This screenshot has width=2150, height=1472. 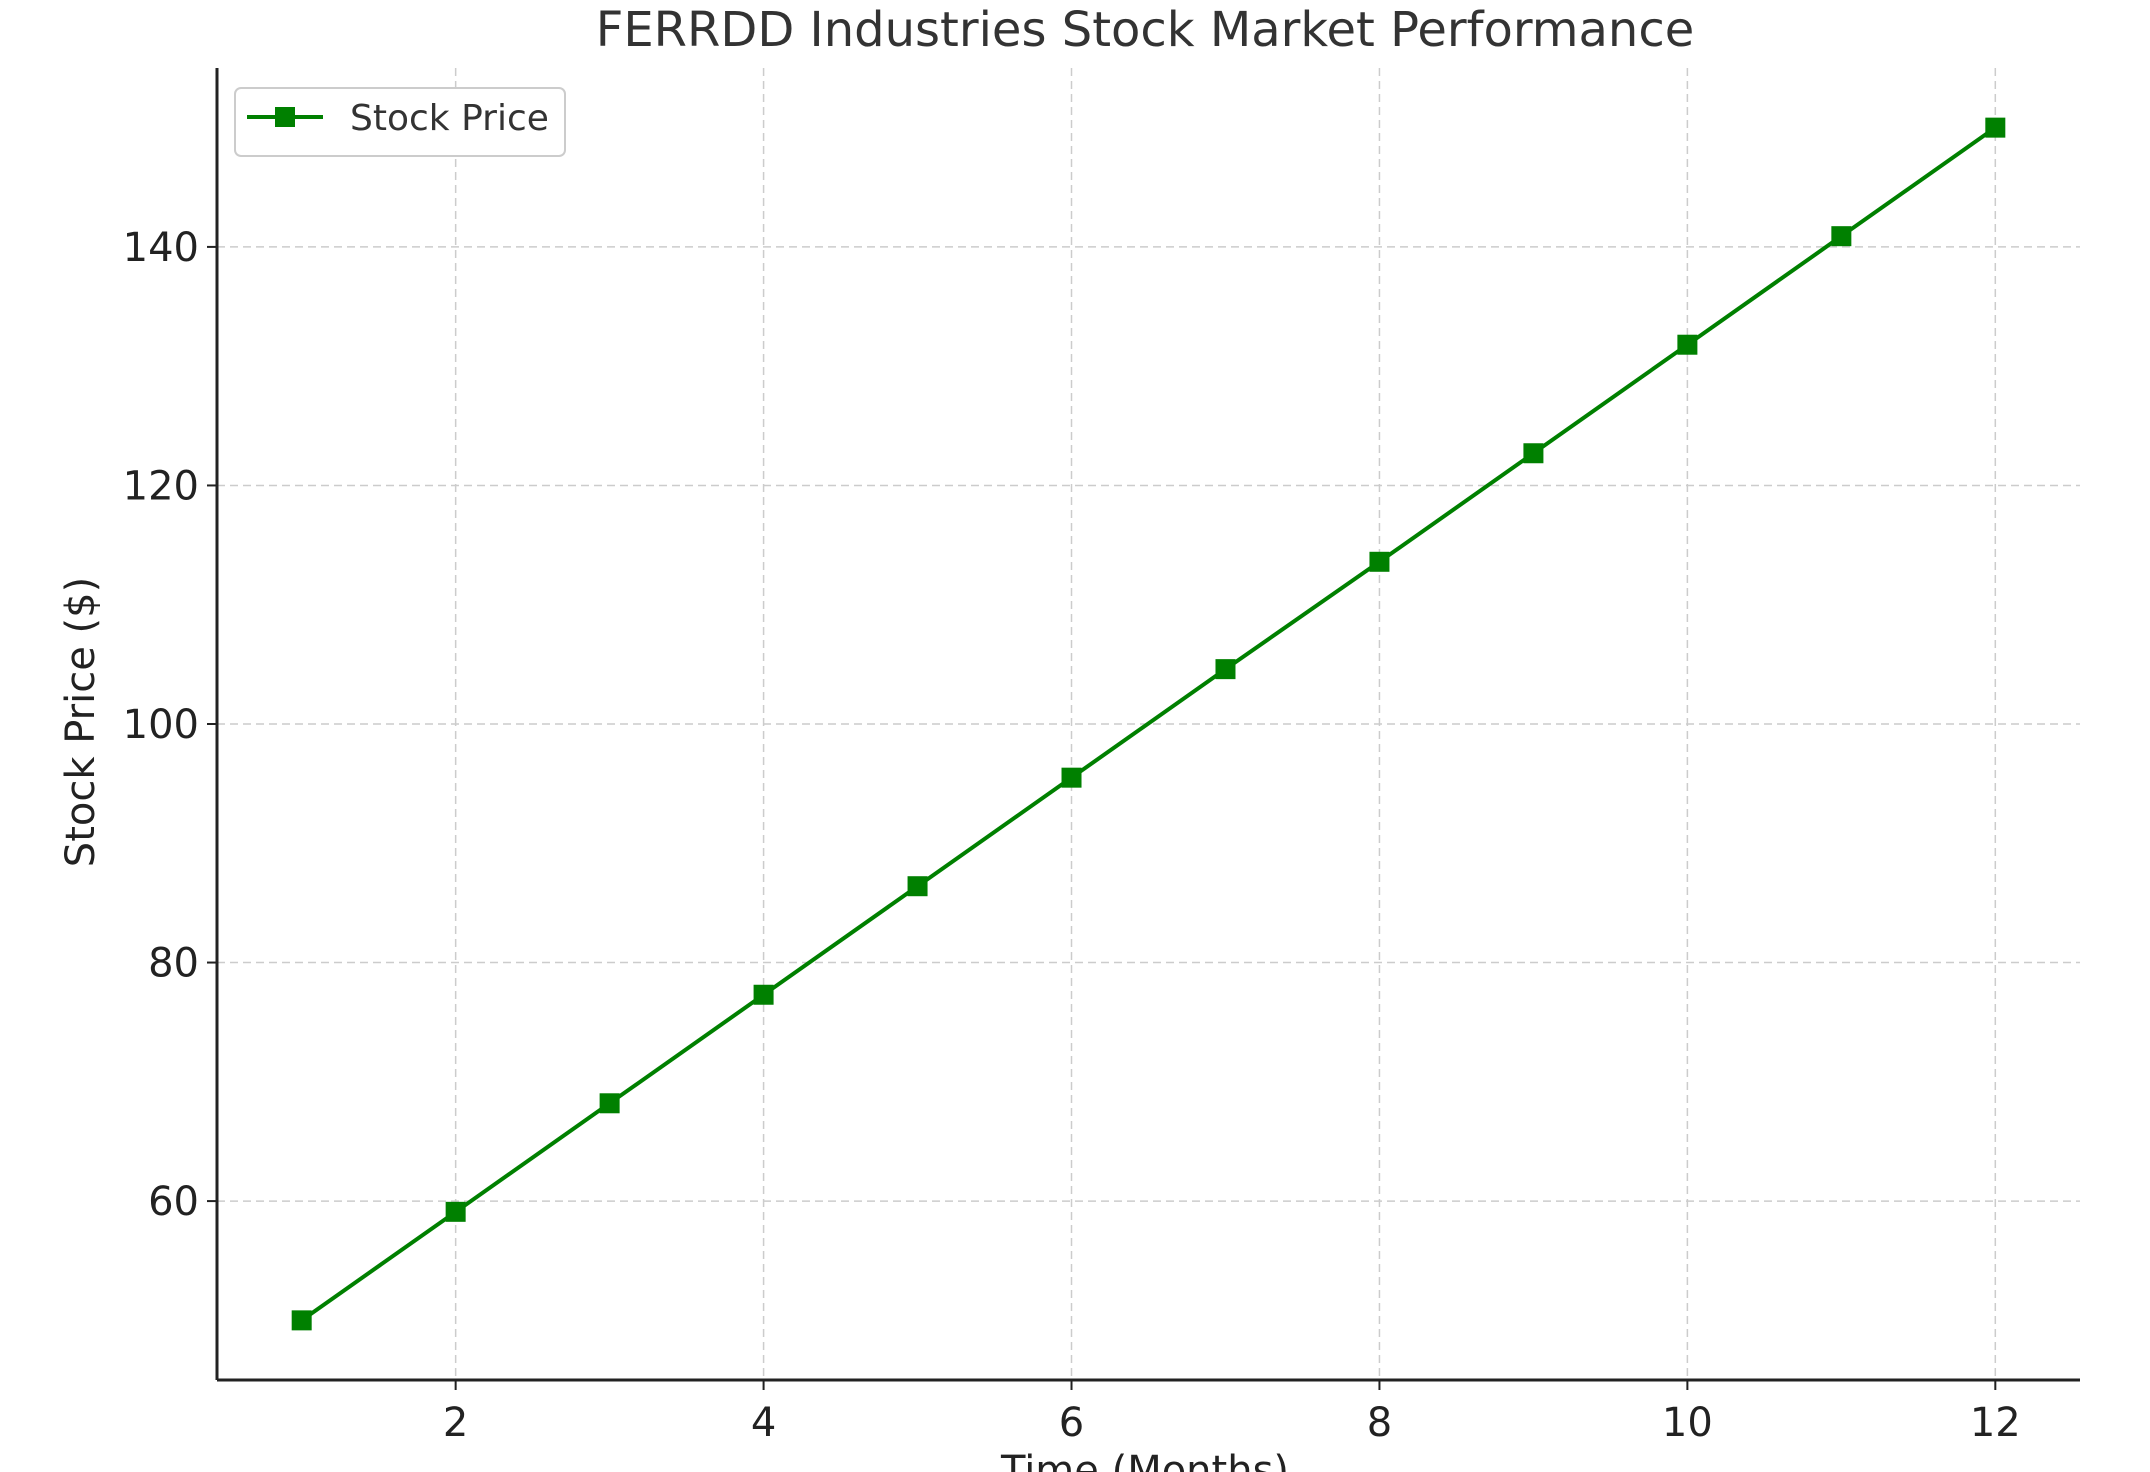 What do you see at coordinates (455, 1423) in the screenshot?
I see `x-tick-label: 2` at bounding box center [455, 1423].